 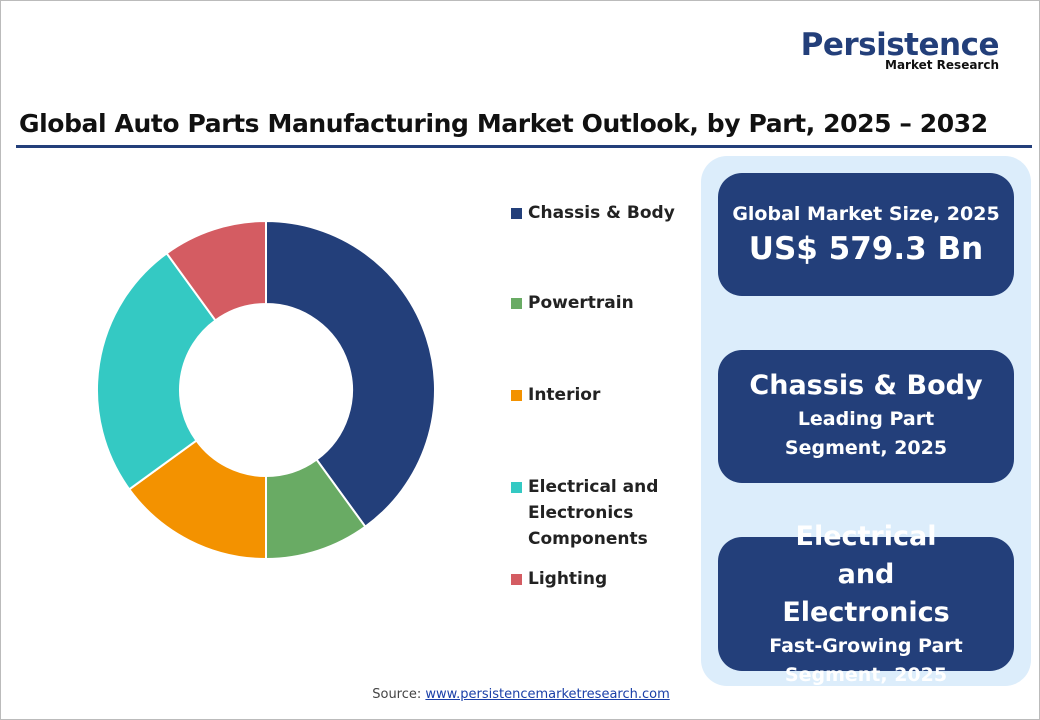 I want to click on legend-label: Interior, so click(x=564, y=395).